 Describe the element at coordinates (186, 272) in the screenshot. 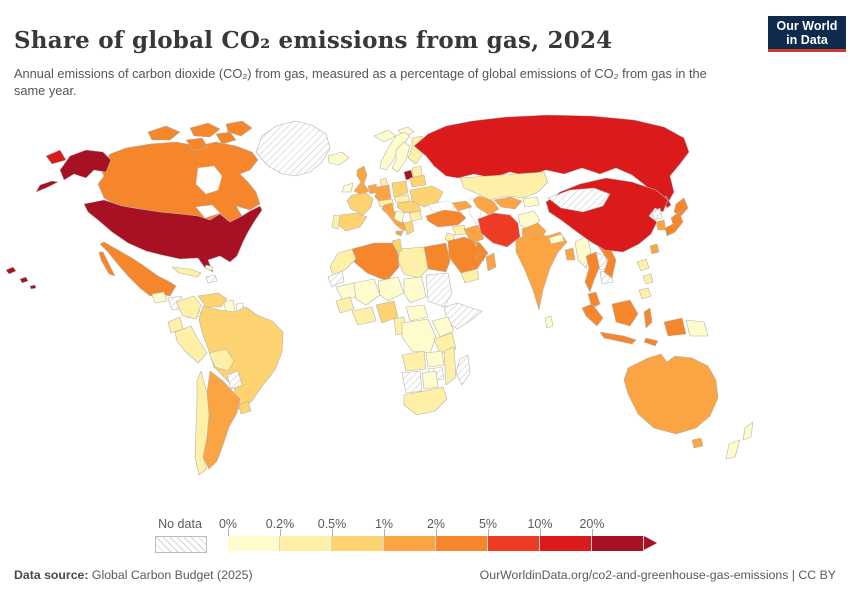

I see `country-cuba` at that location.